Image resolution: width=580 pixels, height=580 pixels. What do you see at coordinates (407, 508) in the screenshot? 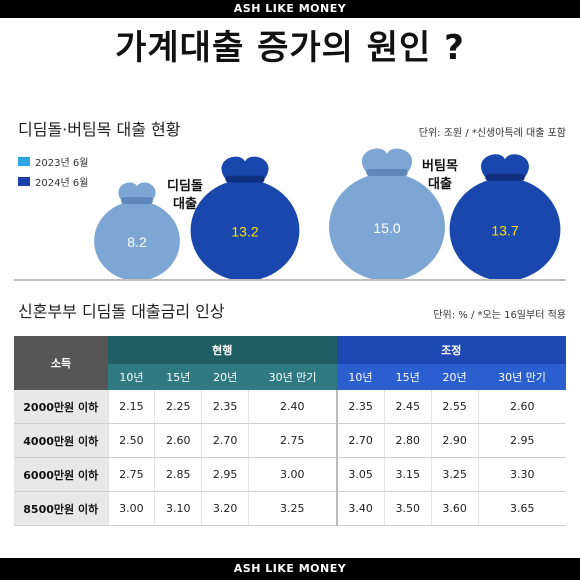
I see `rate-cell: 3.50` at bounding box center [407, 508].